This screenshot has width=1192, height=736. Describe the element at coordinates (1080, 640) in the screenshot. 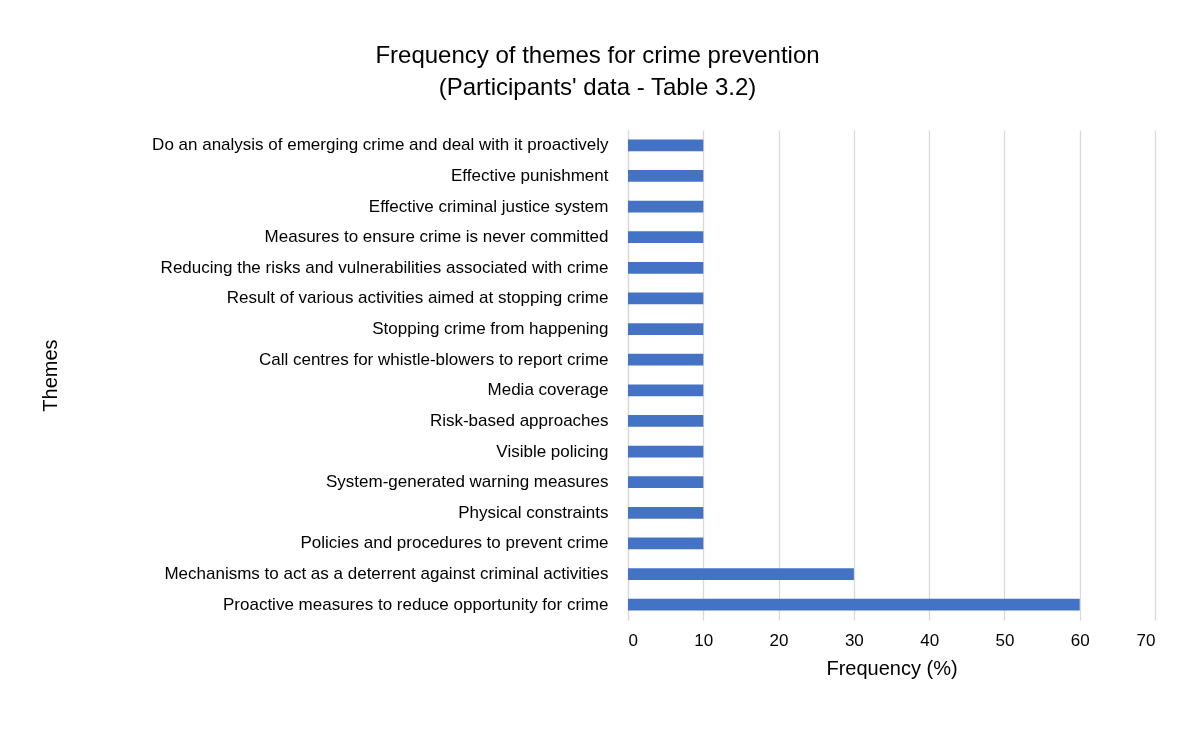

I see `x-tick-label: 60` at that location.